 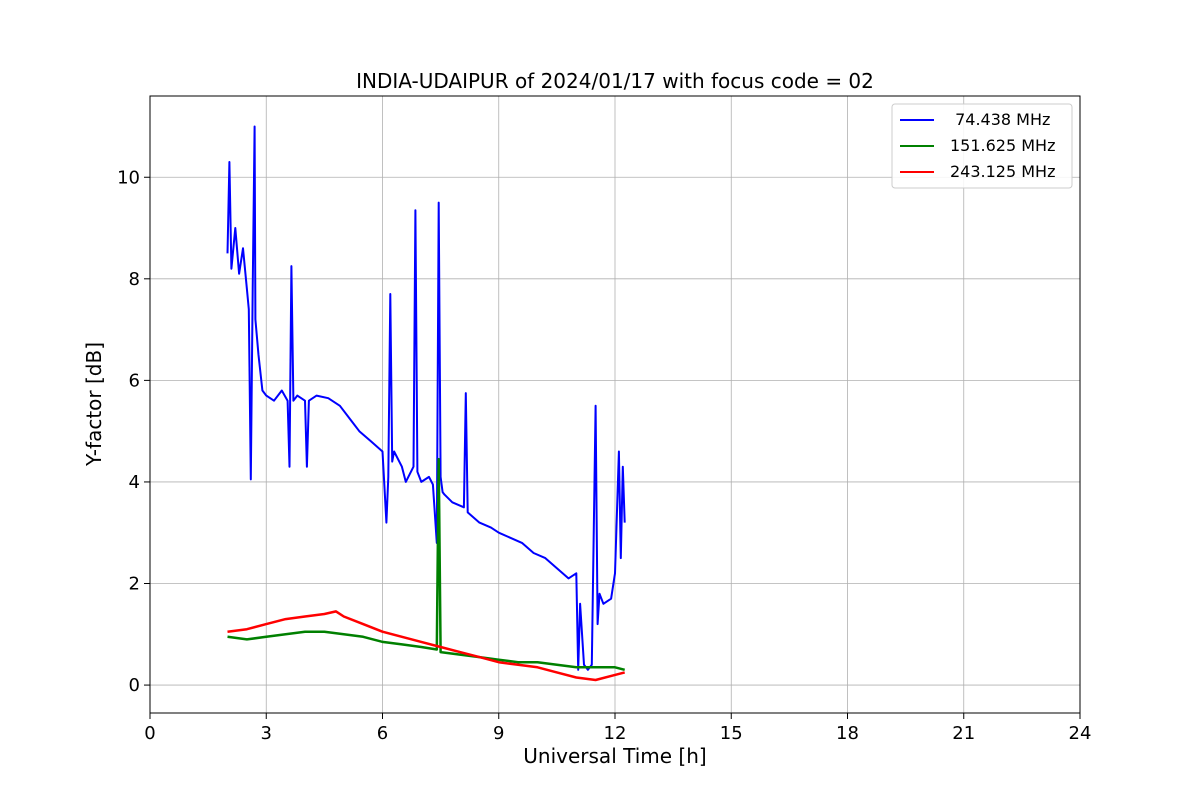 What do you see at coordinates (382, 733) in the screenshot?
I see `x-tick-label: 6` at bounding box center [382, 733].